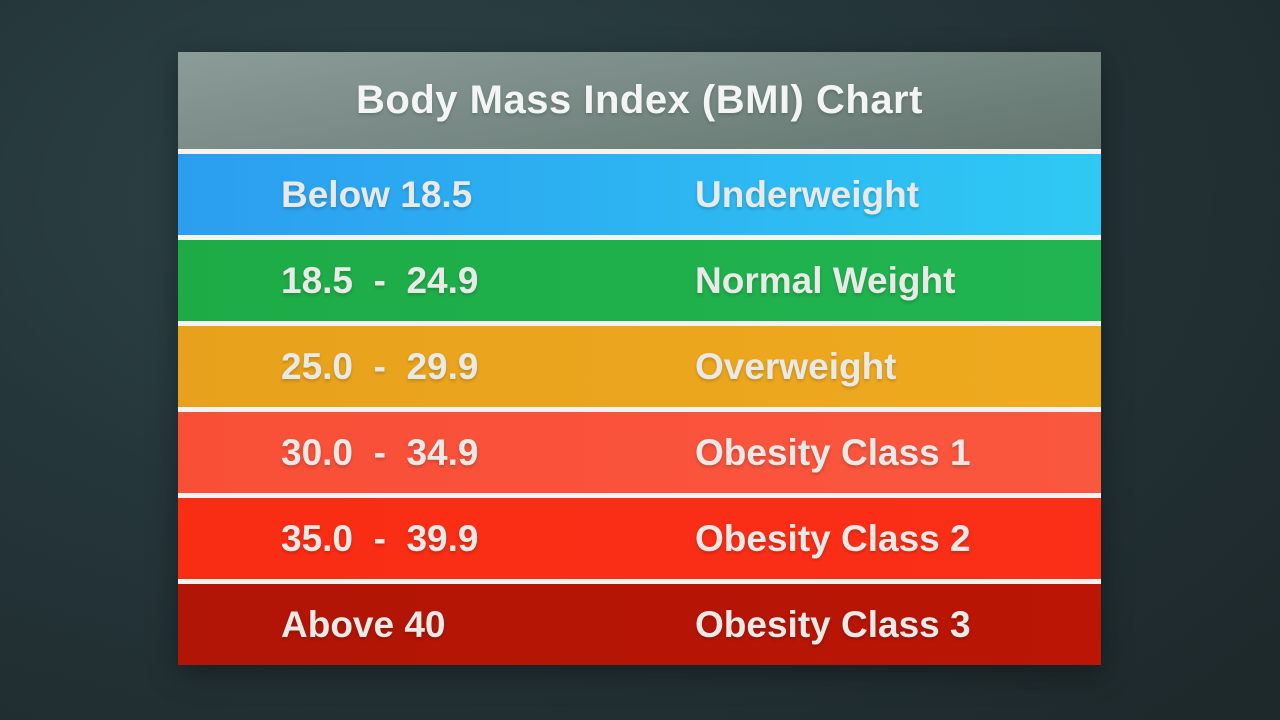 Image resolution: width=1280 pixels, height=720 pixels. I want to click on bmi-range-cell: 25.0 - 29.9, so click(380, 366).